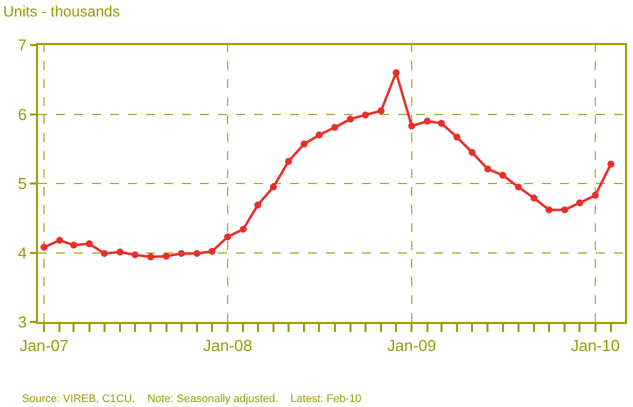 This screenshot has width=633, height=407. What do you see at coordinates (22, 46) in the screenshot?
I see `y-tick-label: 7` at bounding box center [22, 46].